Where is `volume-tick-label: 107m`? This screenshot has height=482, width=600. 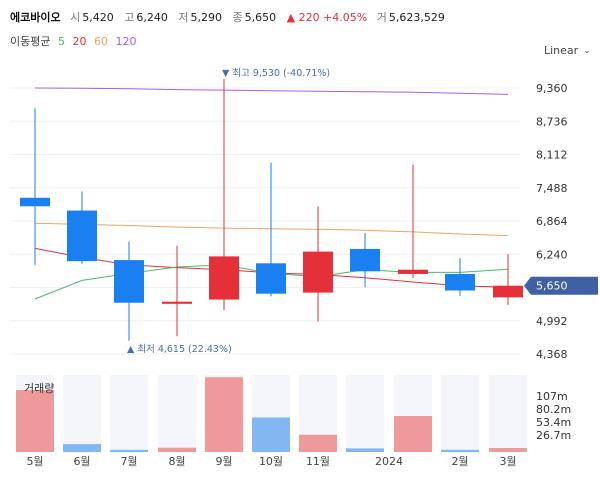
volume-tick-label: 107m is located at coordinates (552, 396).